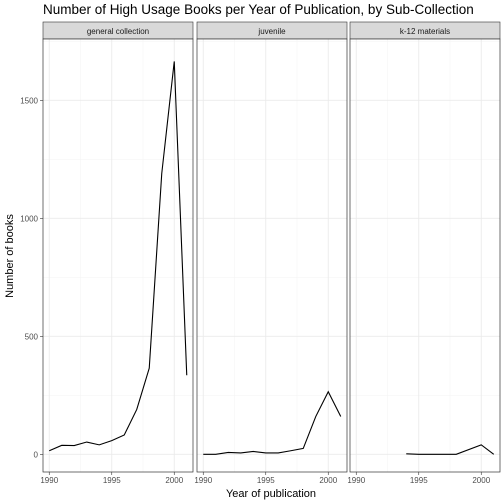 The height and width of the screenshot is (504, 504). What do you see at coordinates (32, 336) in the screenshot?
I see `y-tick-label: 500` at bounding box center [32, 336].